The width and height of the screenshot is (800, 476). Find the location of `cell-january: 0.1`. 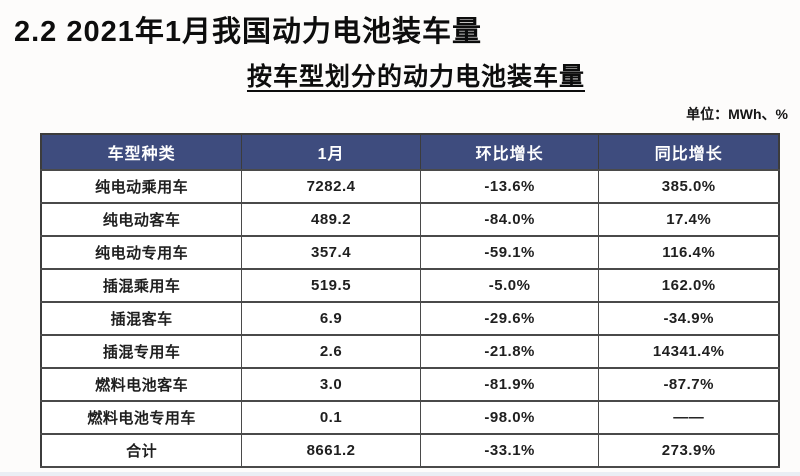

cell-january: 0.1 is located at coordinates (331, 417).